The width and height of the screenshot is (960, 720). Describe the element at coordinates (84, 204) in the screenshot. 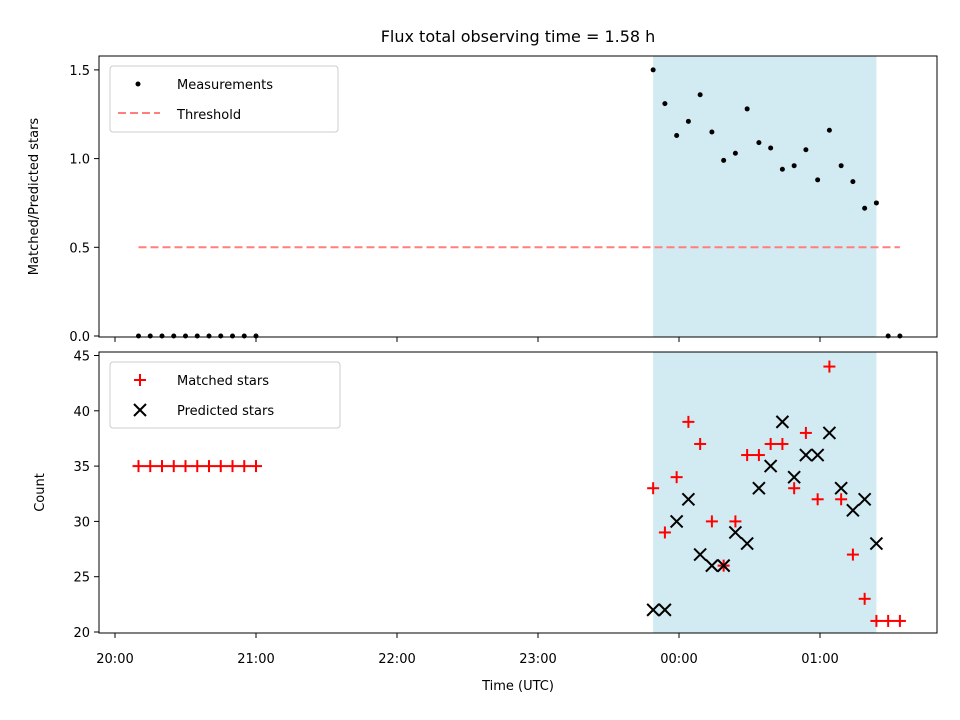

I see `top-y-ticks: 0.0 0.5 1.0 1.5` at that location.